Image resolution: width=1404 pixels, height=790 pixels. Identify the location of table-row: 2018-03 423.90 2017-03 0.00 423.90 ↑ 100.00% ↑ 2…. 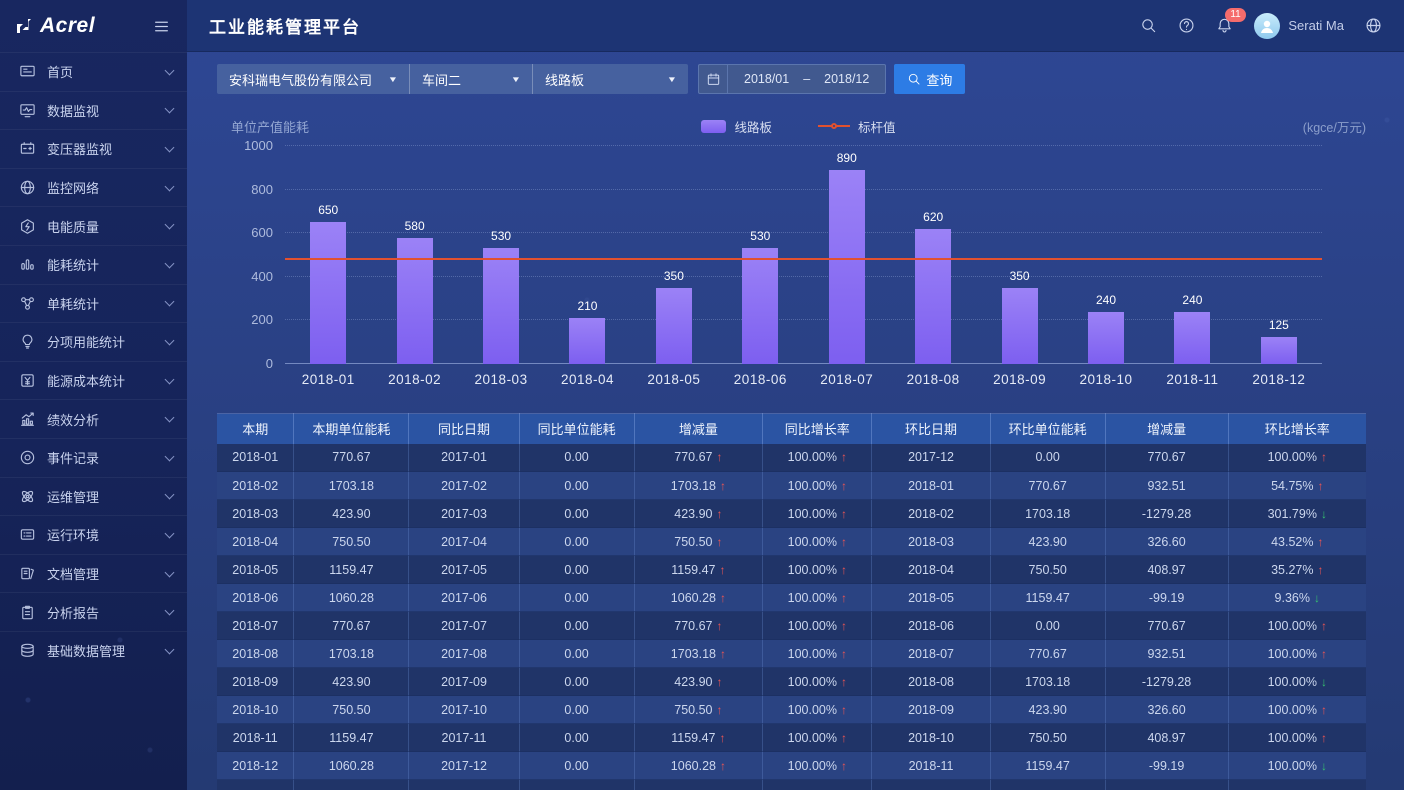
(791, 513).